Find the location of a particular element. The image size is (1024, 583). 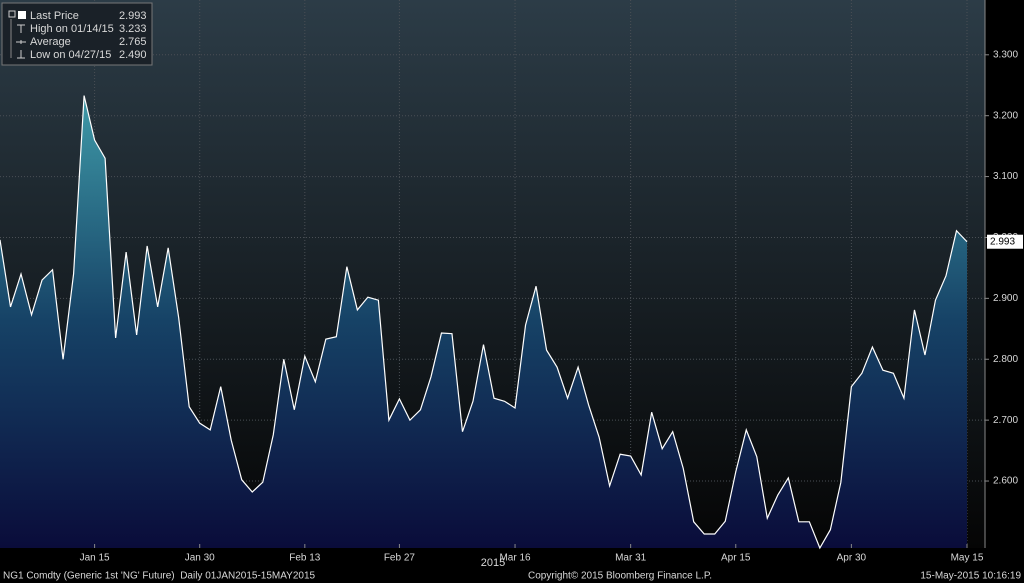

y-tick-label: 2.800 is located at coordinates (1005, 359).